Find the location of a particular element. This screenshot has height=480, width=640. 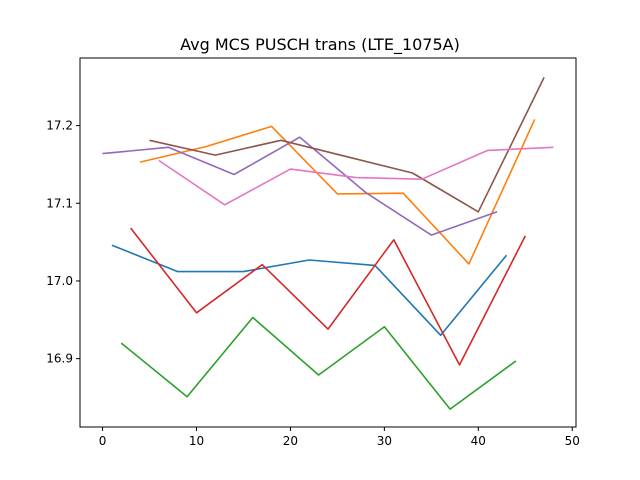

x-tick-label-1: 10 is located at coordinates (196, 441).